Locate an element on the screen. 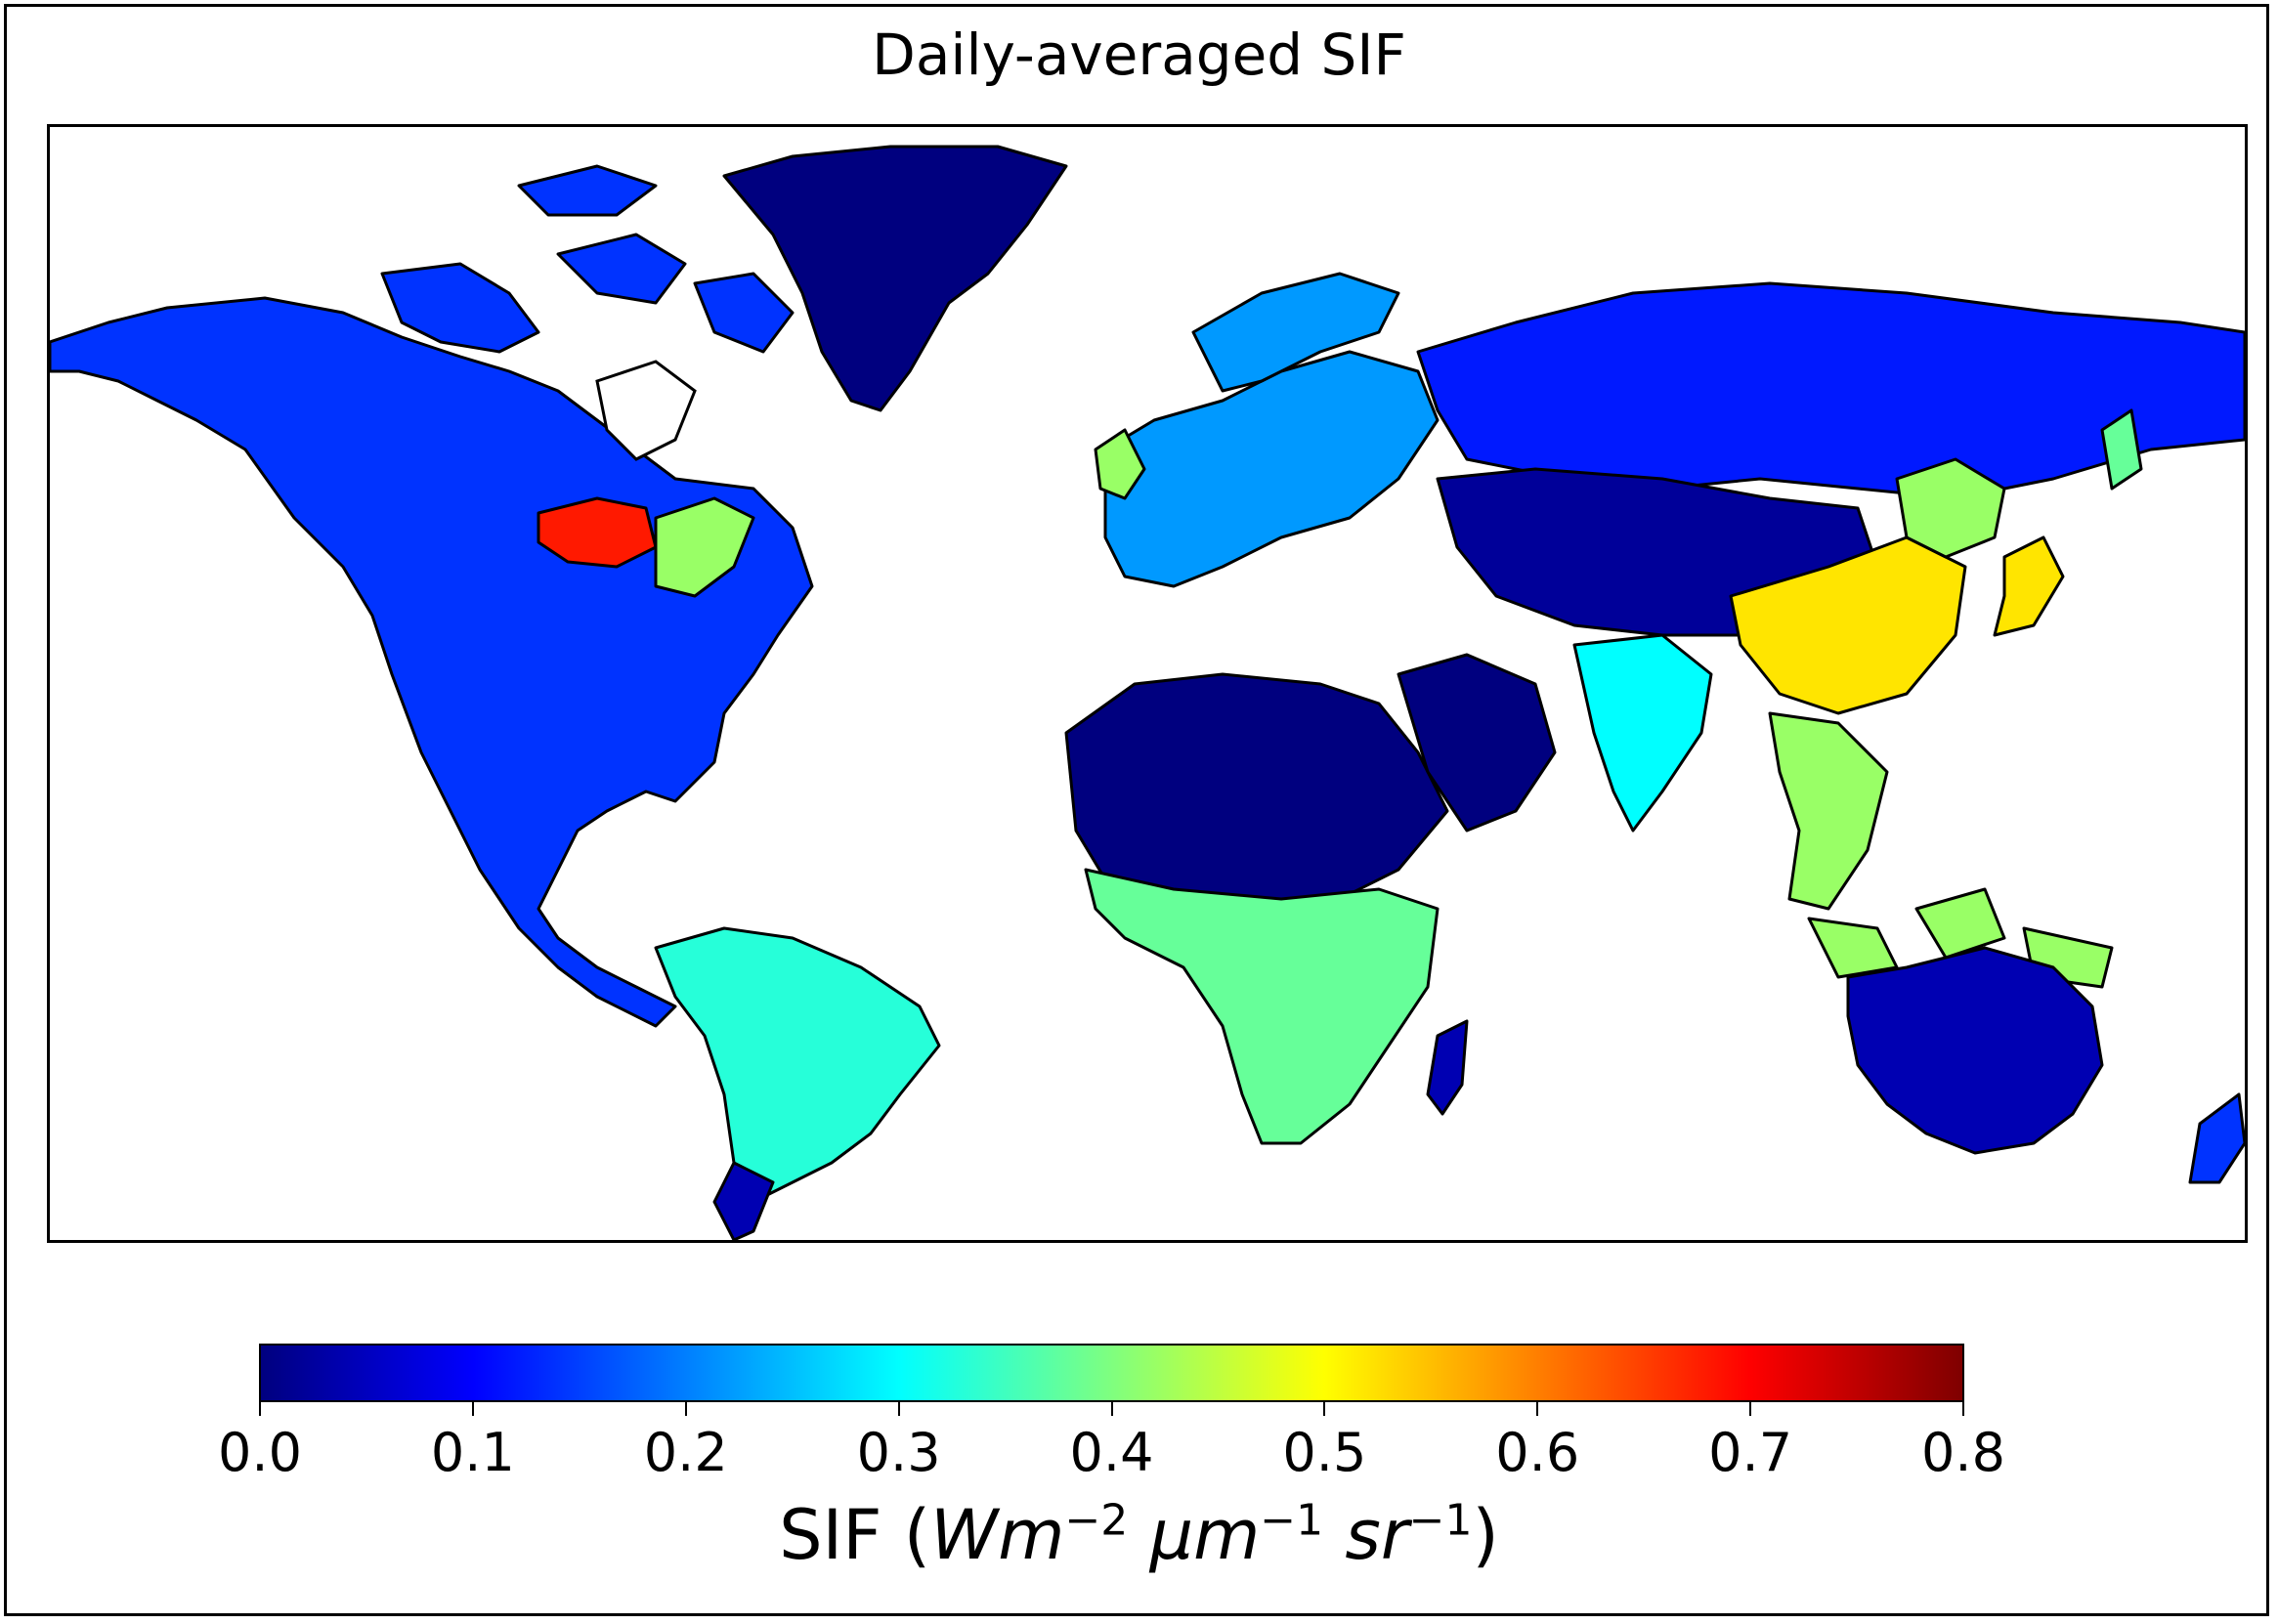 The width and height of the screenshot is (2278, 1624). india is located at coordinates (1642, 733).